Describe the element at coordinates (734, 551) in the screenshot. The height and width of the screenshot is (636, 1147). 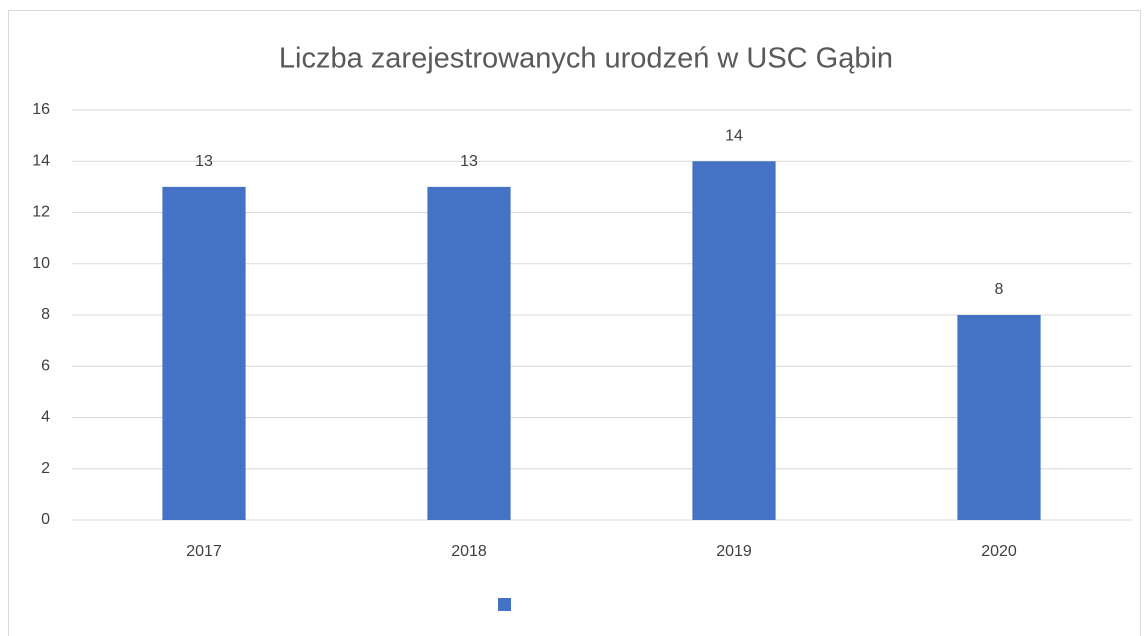
I see `x-tick-label: 2019` at that location.